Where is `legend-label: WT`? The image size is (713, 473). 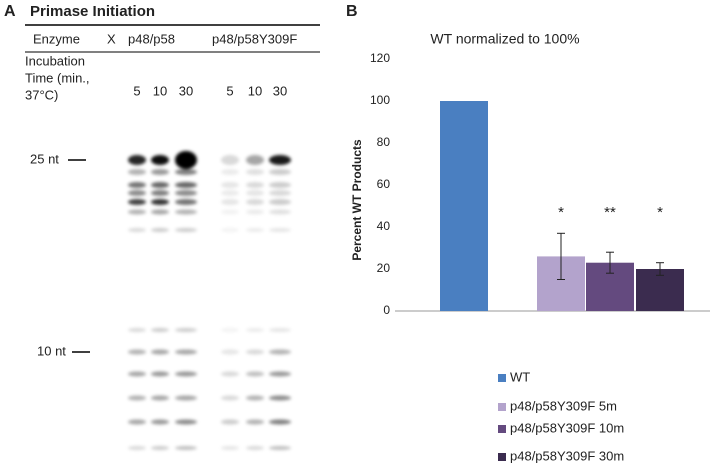 legend-label: WT is located at coordinates (520, 376).